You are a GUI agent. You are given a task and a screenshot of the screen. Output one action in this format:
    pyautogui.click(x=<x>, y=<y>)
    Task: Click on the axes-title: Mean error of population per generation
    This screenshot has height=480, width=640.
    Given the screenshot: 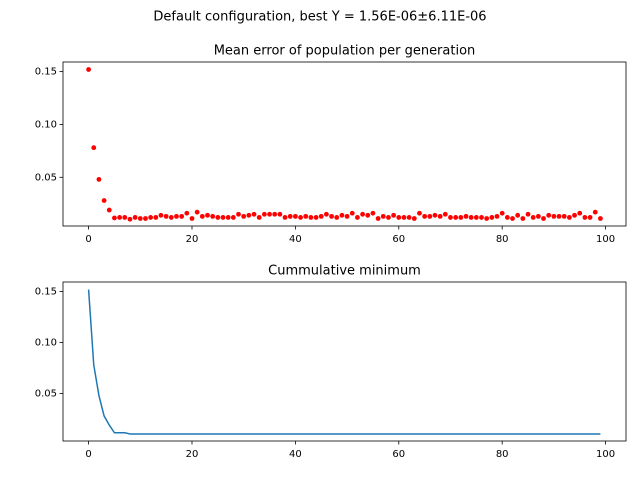 What is the action you would take?
    pyautogui.click(x=345, y=51)
    